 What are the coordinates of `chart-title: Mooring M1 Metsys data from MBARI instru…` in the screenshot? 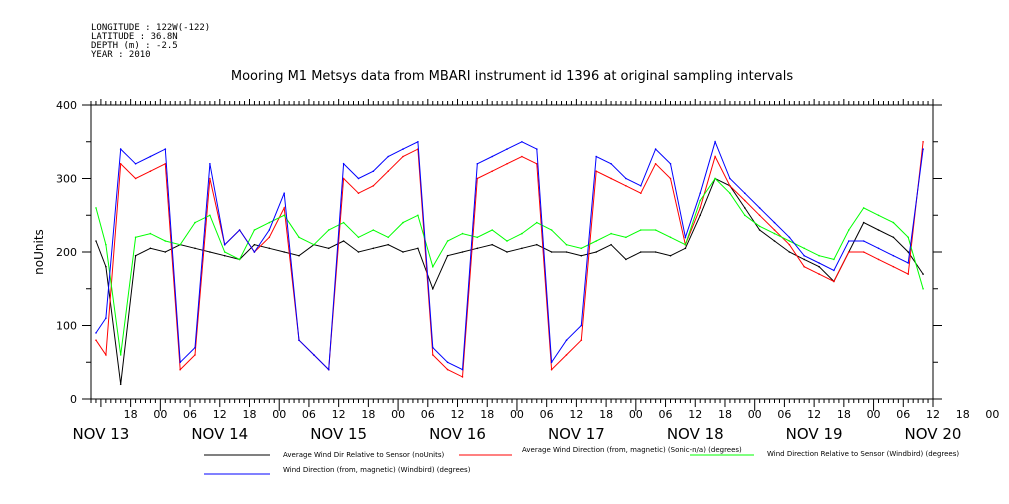 It's located at (512, 76).